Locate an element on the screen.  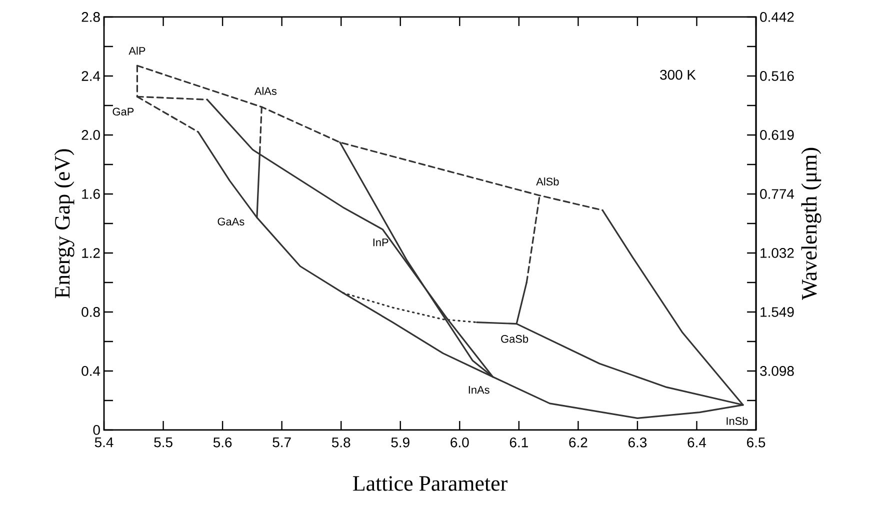
x-tick-label: 6.1 is located at coordinates (519, 442).